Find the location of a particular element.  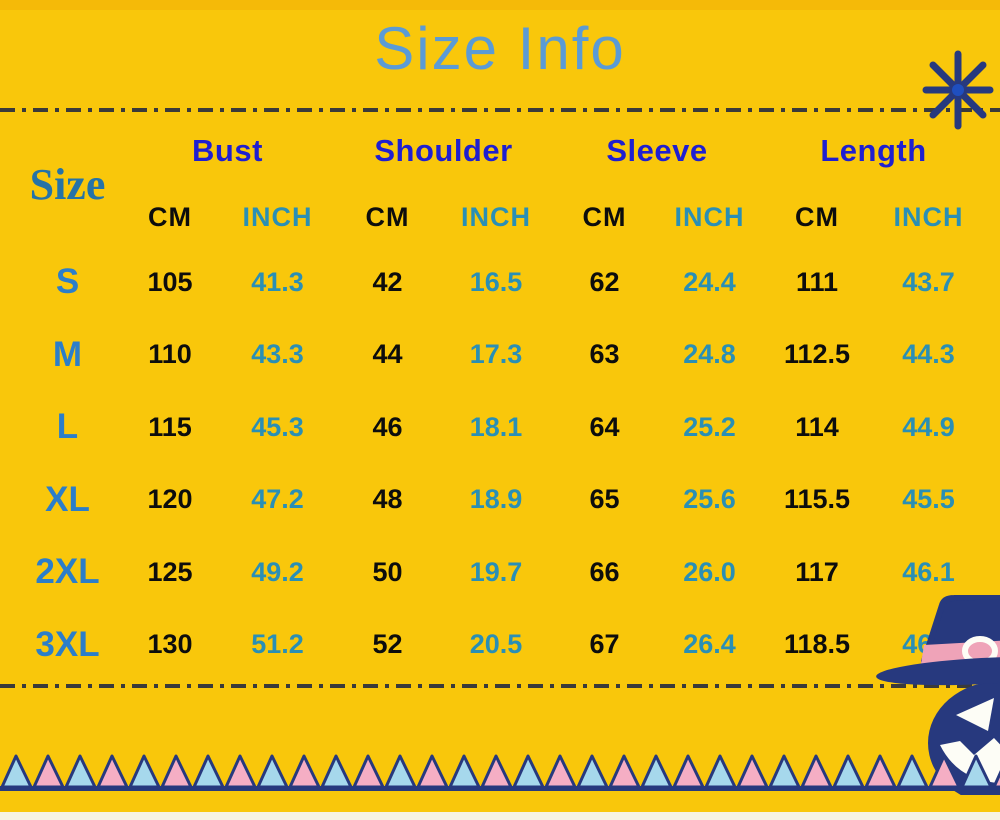

table-cell: 43.7 is located at coordinates (928, 281).